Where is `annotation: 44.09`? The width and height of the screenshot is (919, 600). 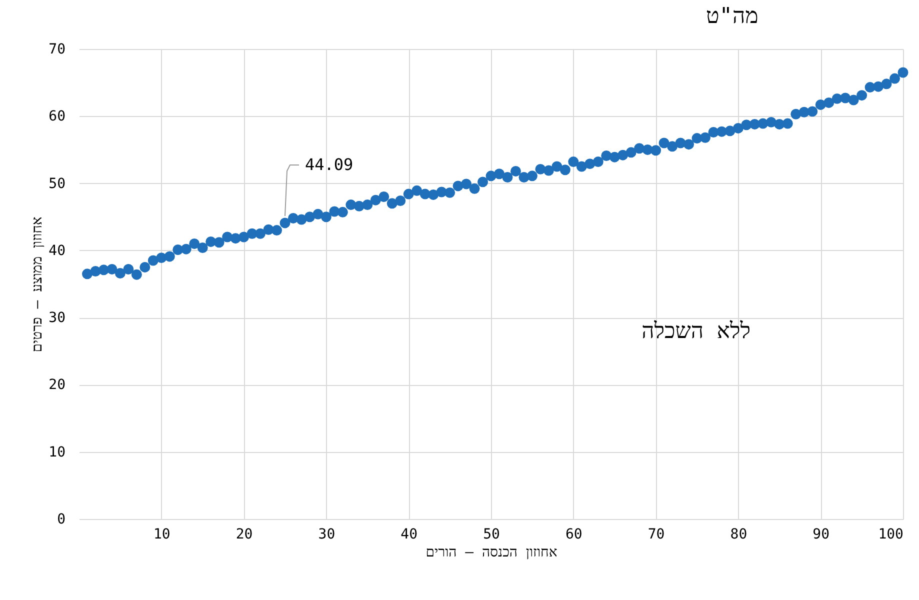 annotation: 44.09 is located at coordinates (329, 164).